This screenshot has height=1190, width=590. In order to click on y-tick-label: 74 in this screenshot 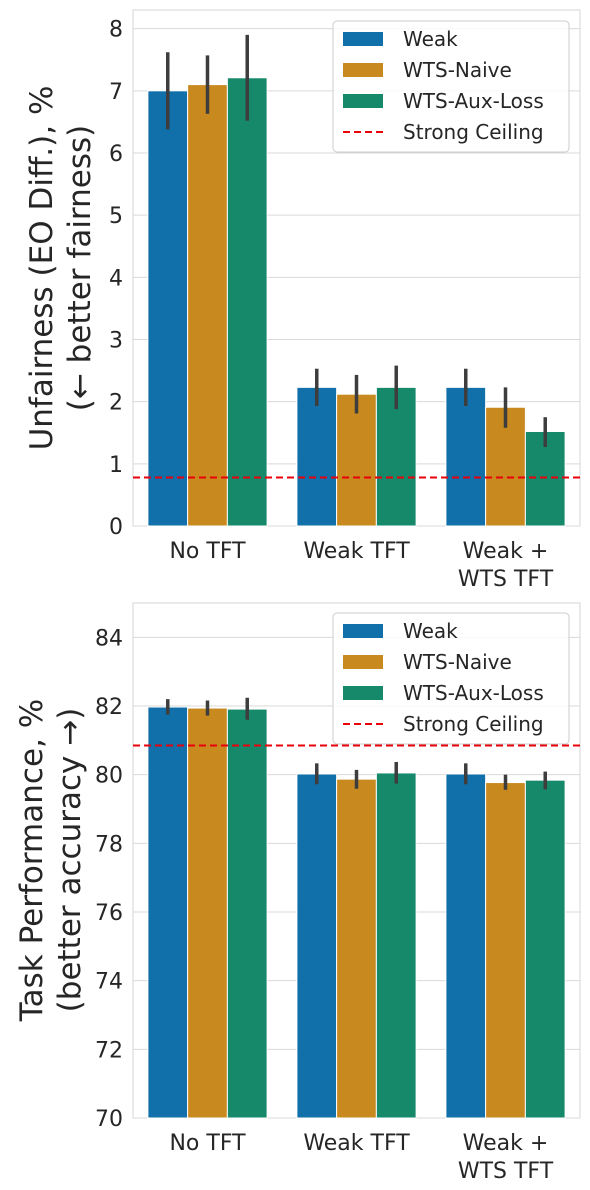, I will do `click(109, 982)`.